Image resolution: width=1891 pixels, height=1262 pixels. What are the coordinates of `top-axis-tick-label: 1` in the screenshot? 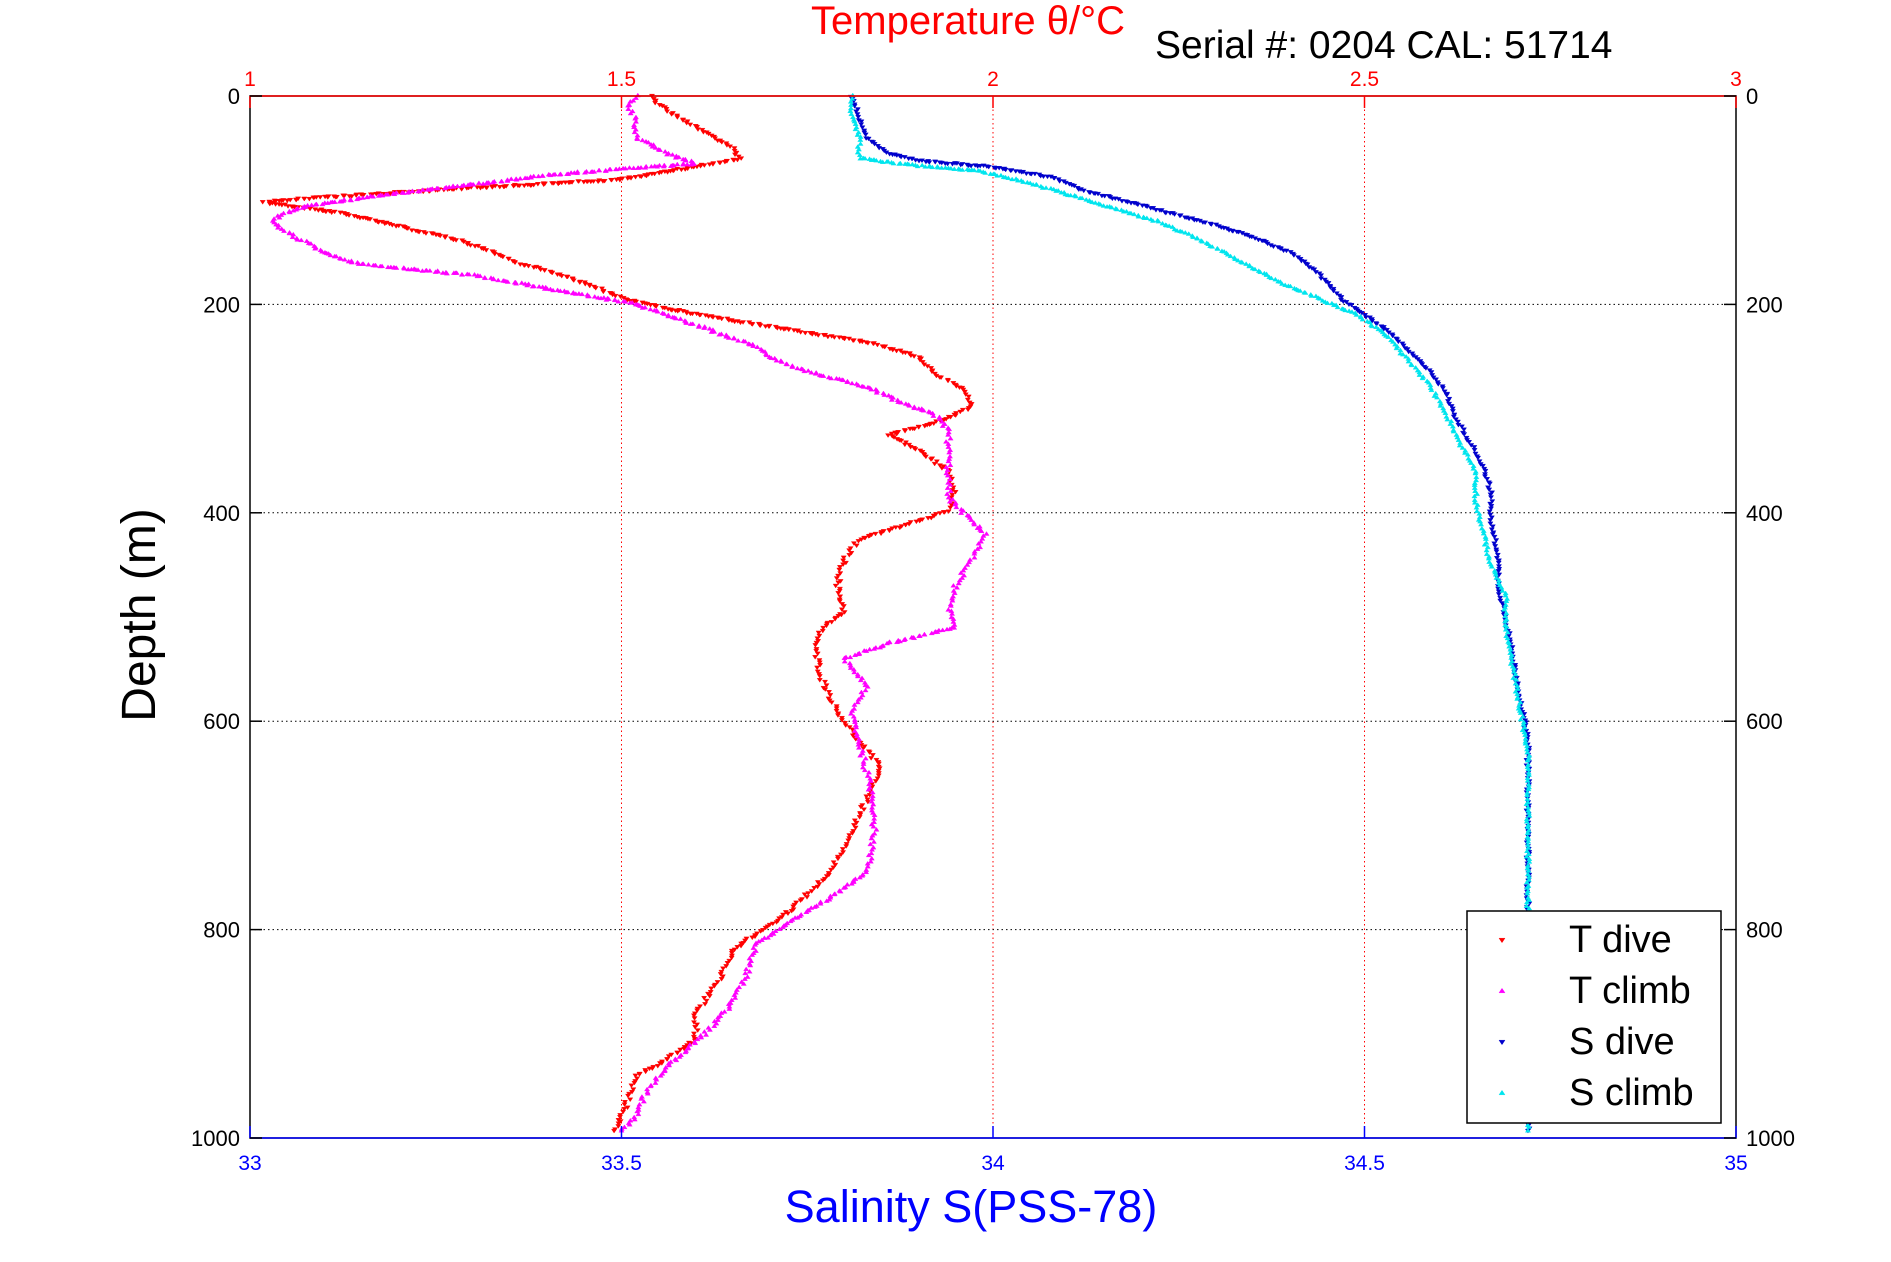 It's located at (250, 79).